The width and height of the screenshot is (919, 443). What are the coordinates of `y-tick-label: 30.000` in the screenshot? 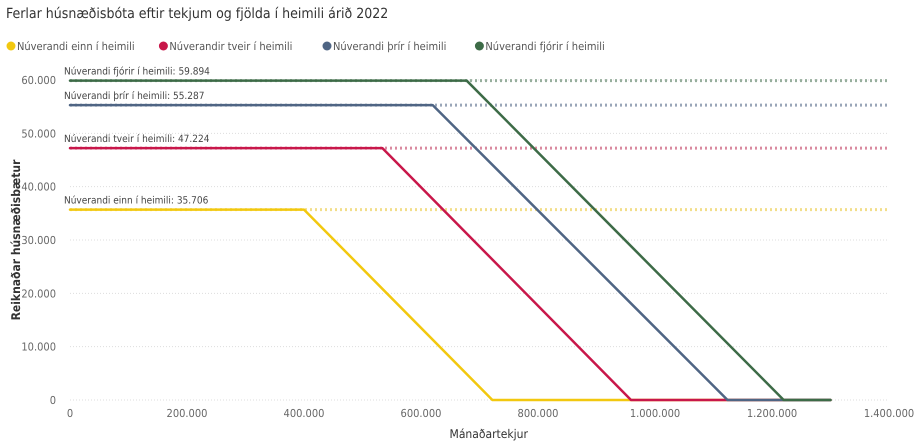 It's located at (38, 240).